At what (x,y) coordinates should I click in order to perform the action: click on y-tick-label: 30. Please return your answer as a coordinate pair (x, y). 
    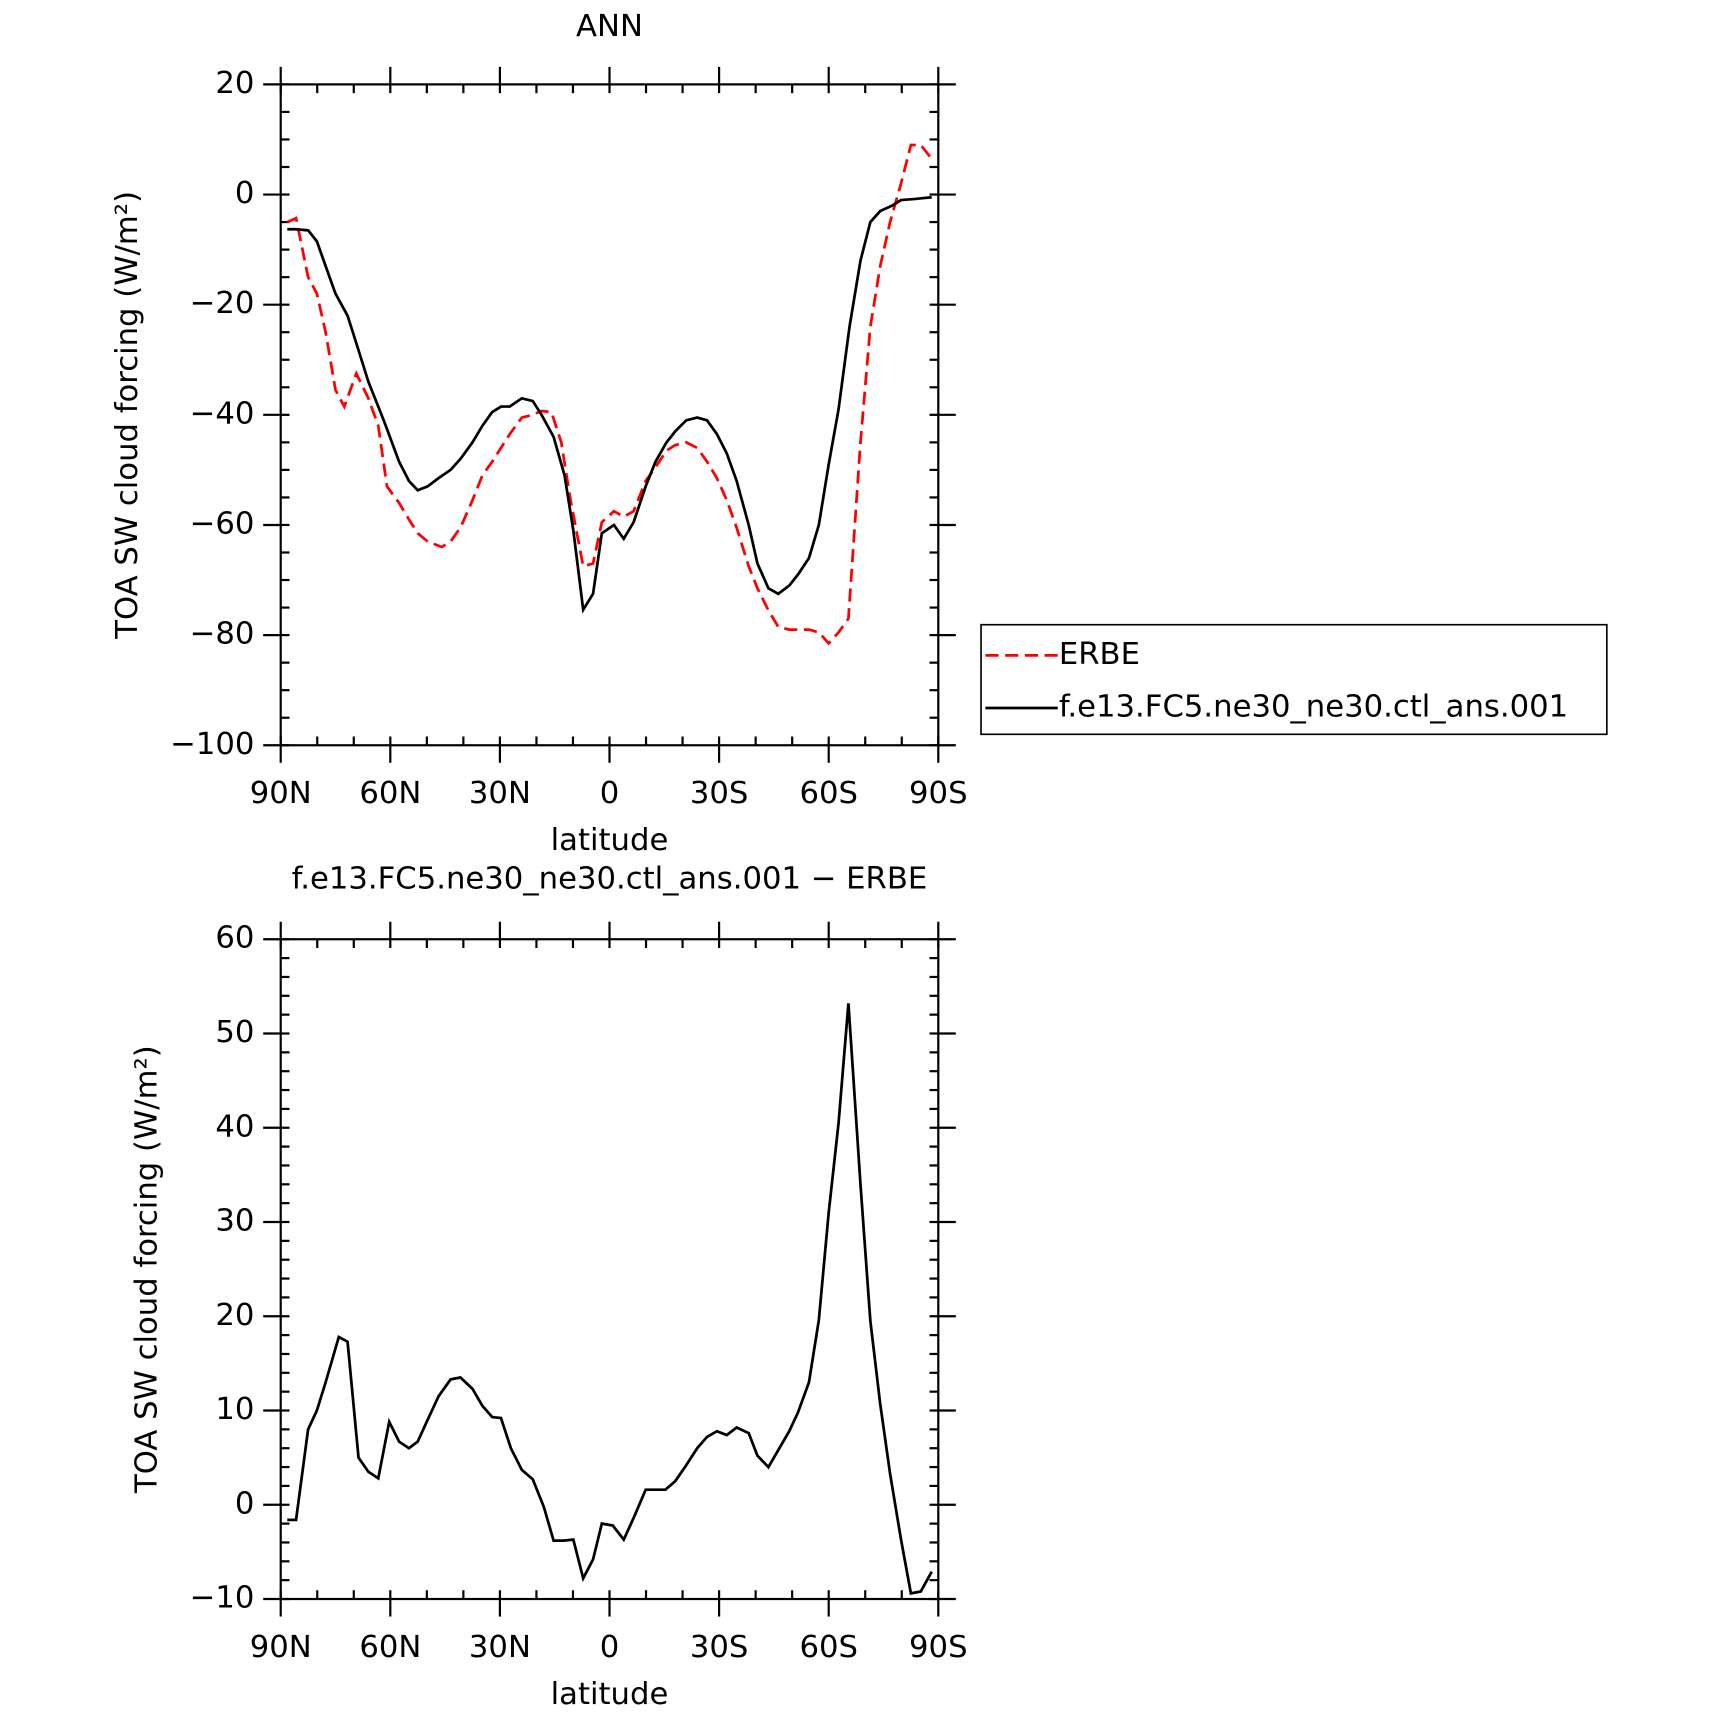
    Looking at the image, I should click on (234, 1221).